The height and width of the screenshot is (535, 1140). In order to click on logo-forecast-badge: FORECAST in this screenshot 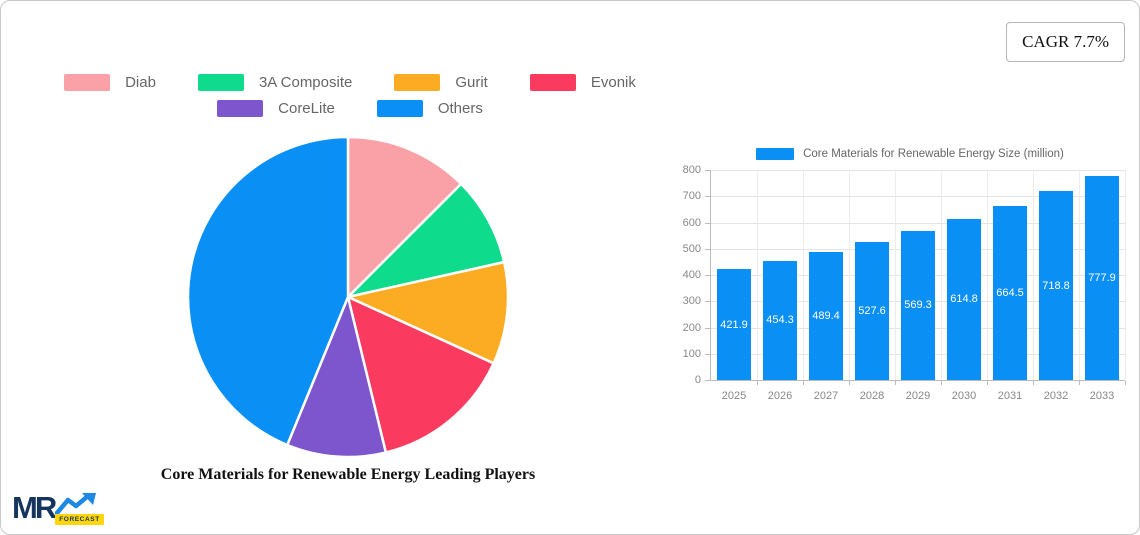, I will do `click(79, 519)`.